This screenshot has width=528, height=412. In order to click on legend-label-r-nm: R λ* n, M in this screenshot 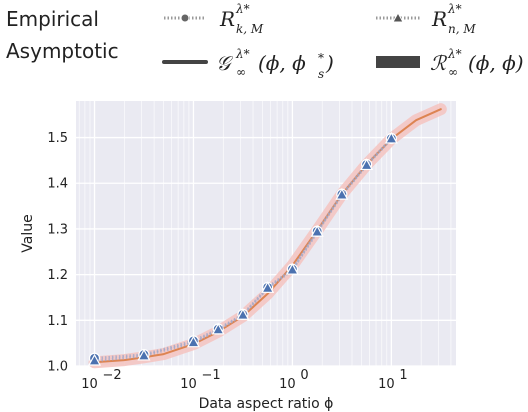, I will do `click(453, 19)`.